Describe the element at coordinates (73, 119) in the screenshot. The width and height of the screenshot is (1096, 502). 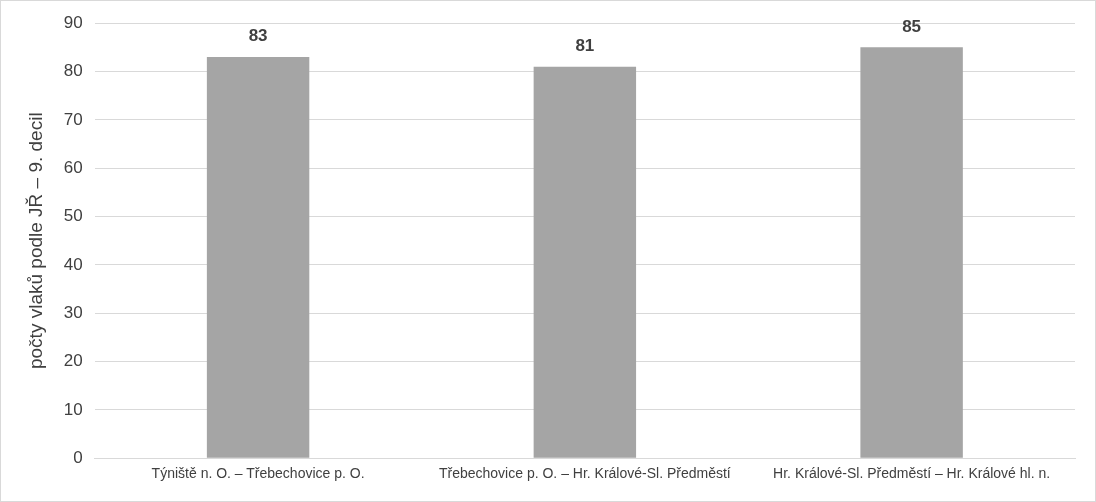
I see `y-tick-label: 70` at that location.